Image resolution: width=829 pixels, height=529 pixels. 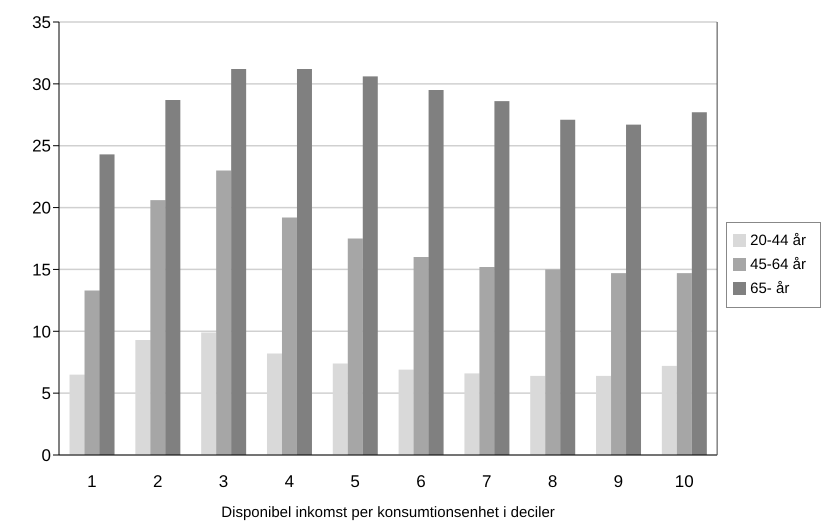 I want to click on y-tick-label: 5, so click(x=46, y=394).